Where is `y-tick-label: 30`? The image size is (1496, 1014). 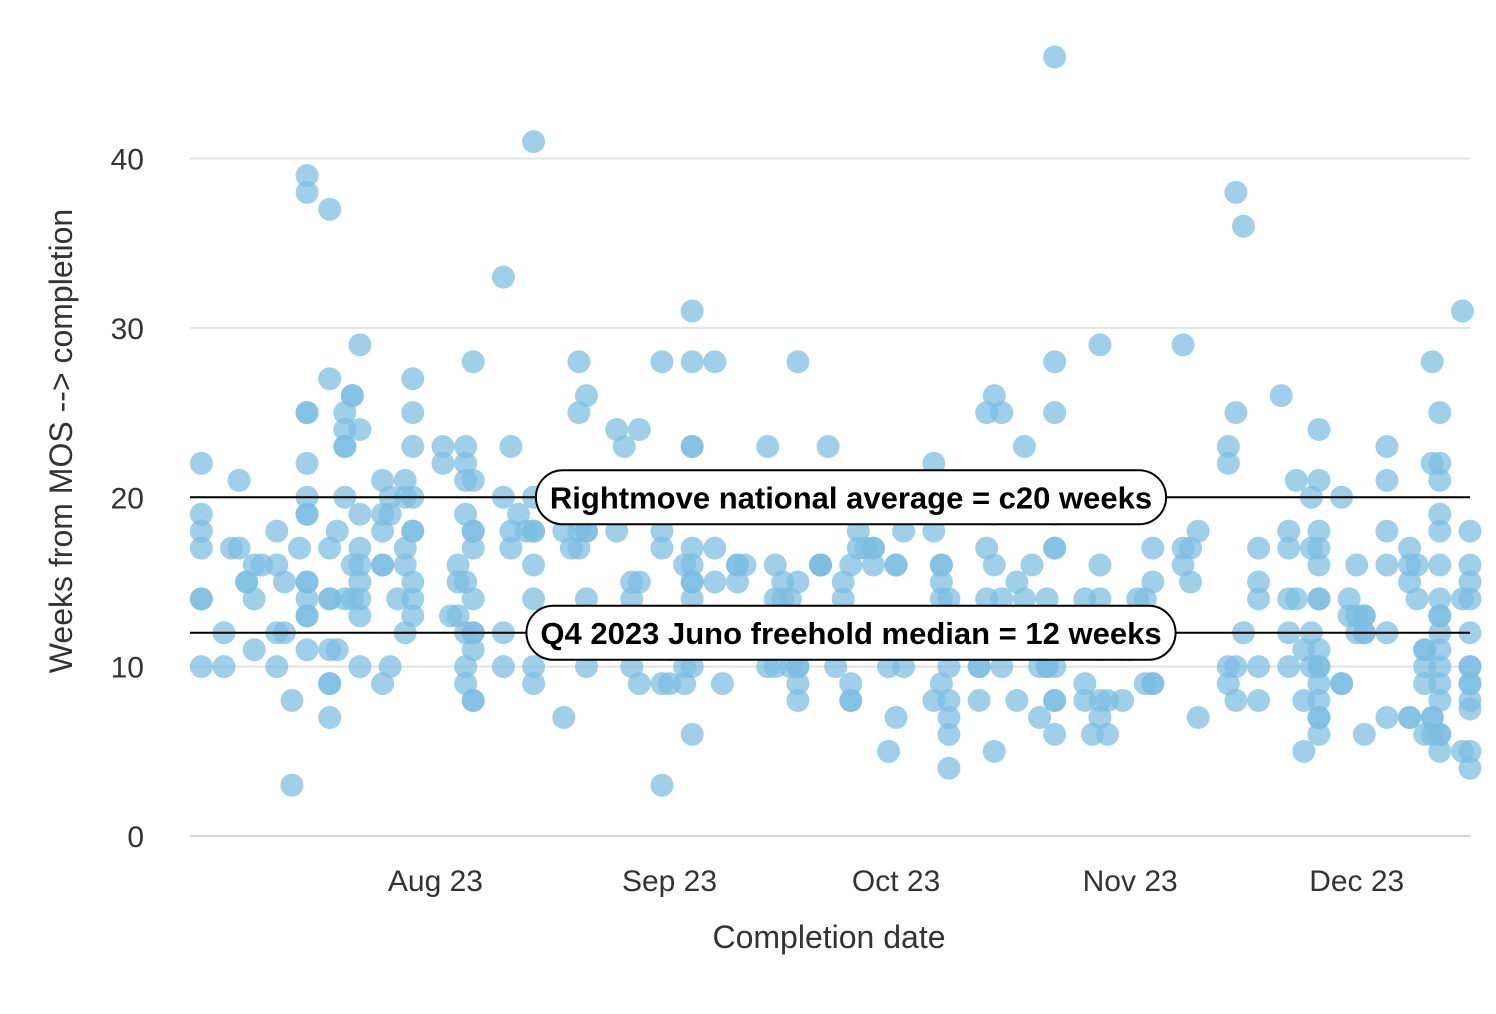
y-tick-label: 30 is located at coordinates (127, 329).